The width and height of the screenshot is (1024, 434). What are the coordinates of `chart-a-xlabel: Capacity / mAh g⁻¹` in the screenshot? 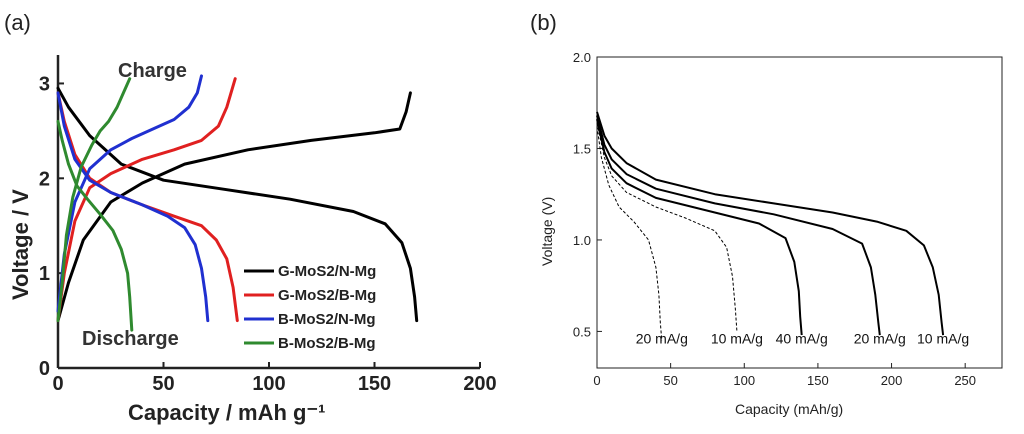 It's located at (226, 412).